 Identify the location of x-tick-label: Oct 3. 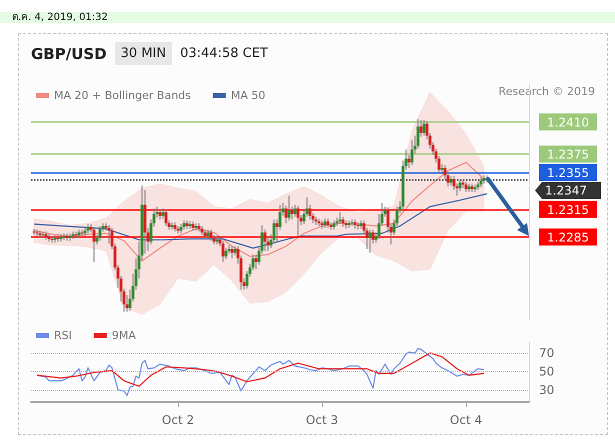
(322, 420).